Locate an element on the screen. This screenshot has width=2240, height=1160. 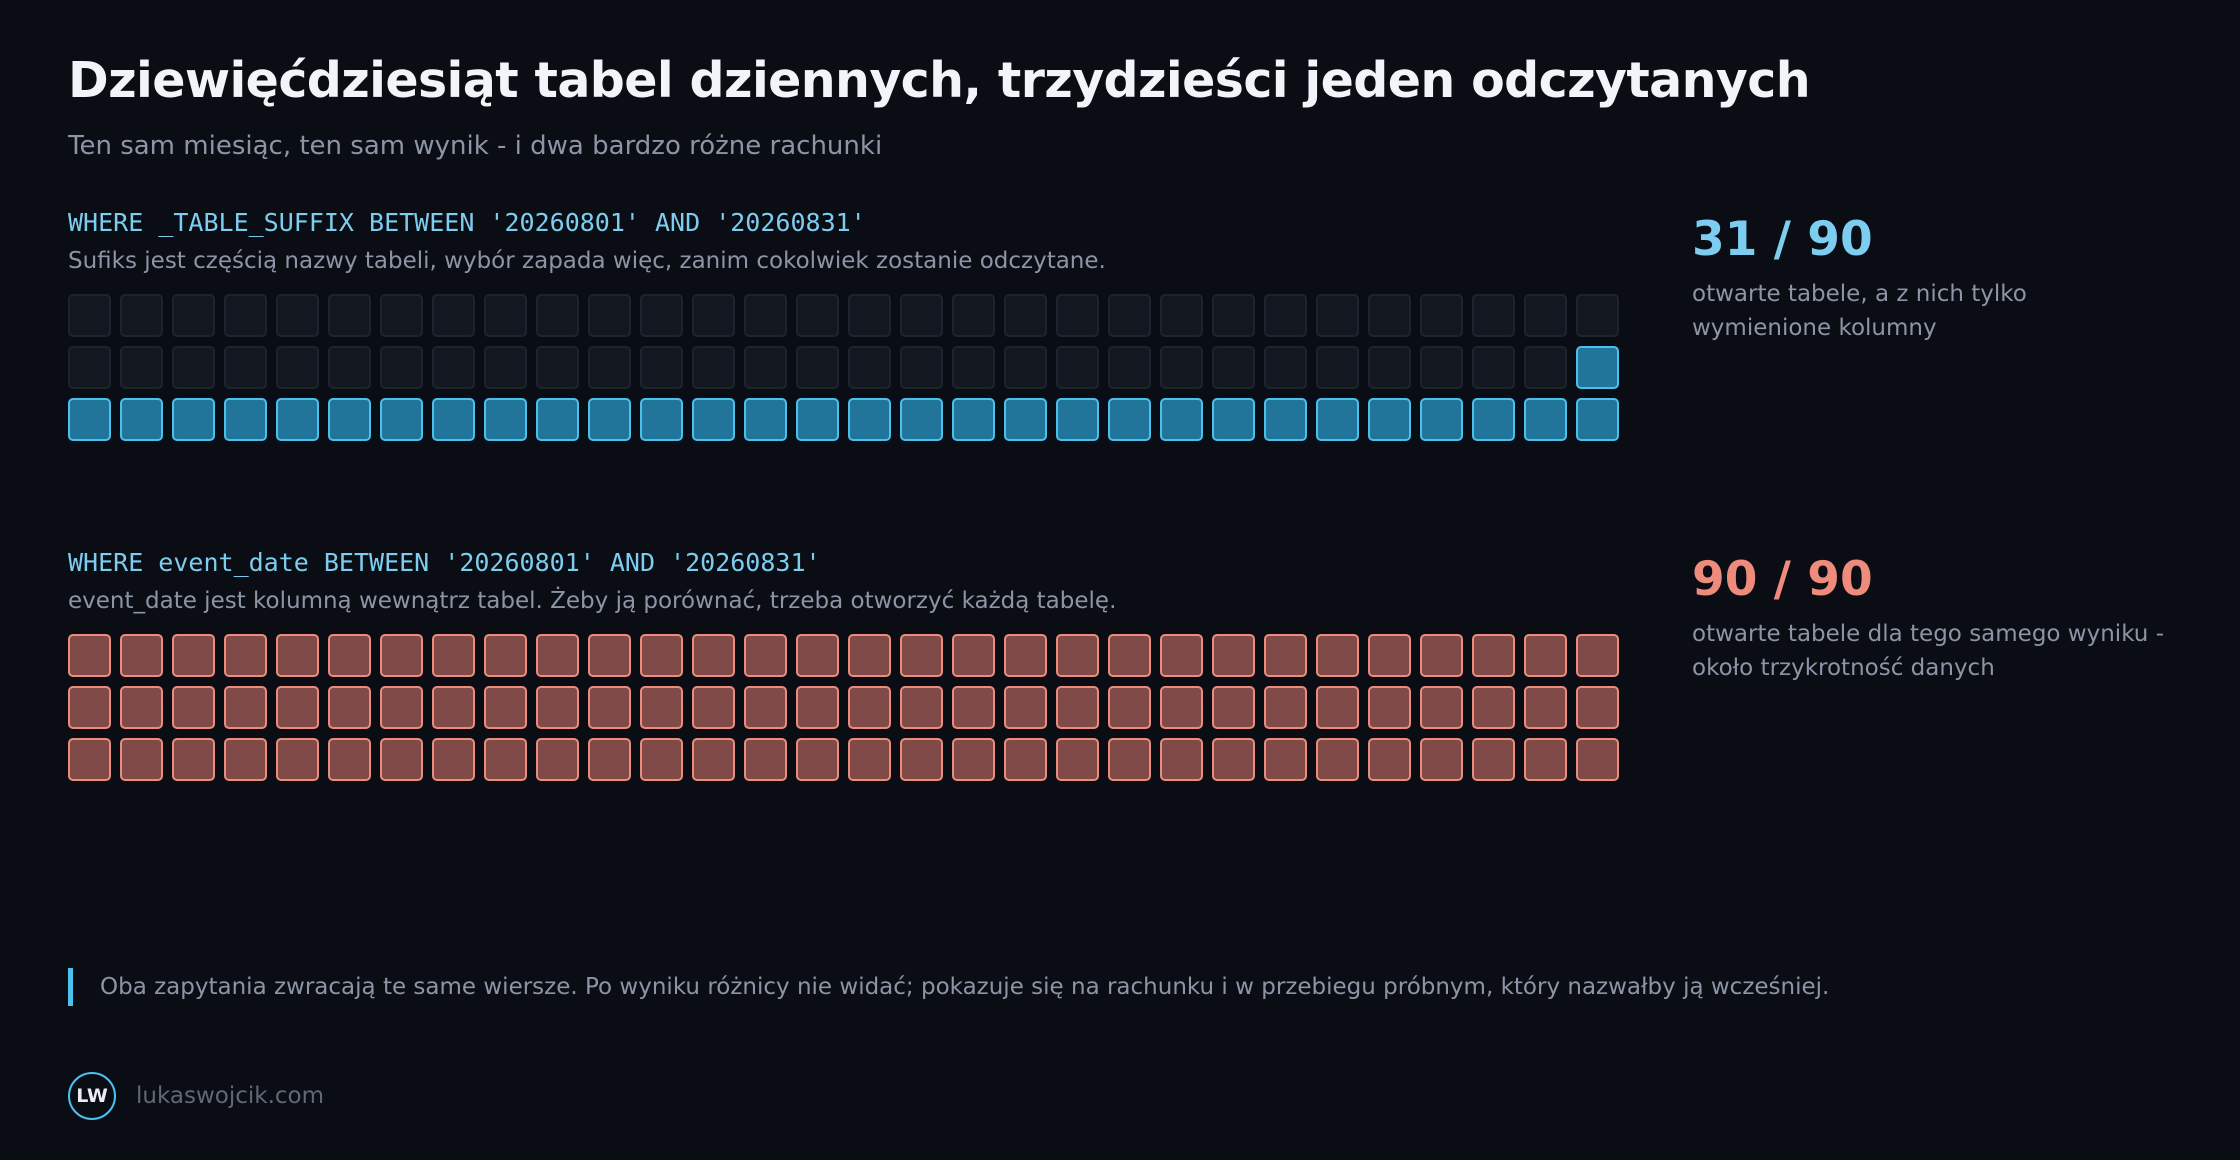
event-date-stat-value: 90 / 90 is located at coordinates (1782, 579).